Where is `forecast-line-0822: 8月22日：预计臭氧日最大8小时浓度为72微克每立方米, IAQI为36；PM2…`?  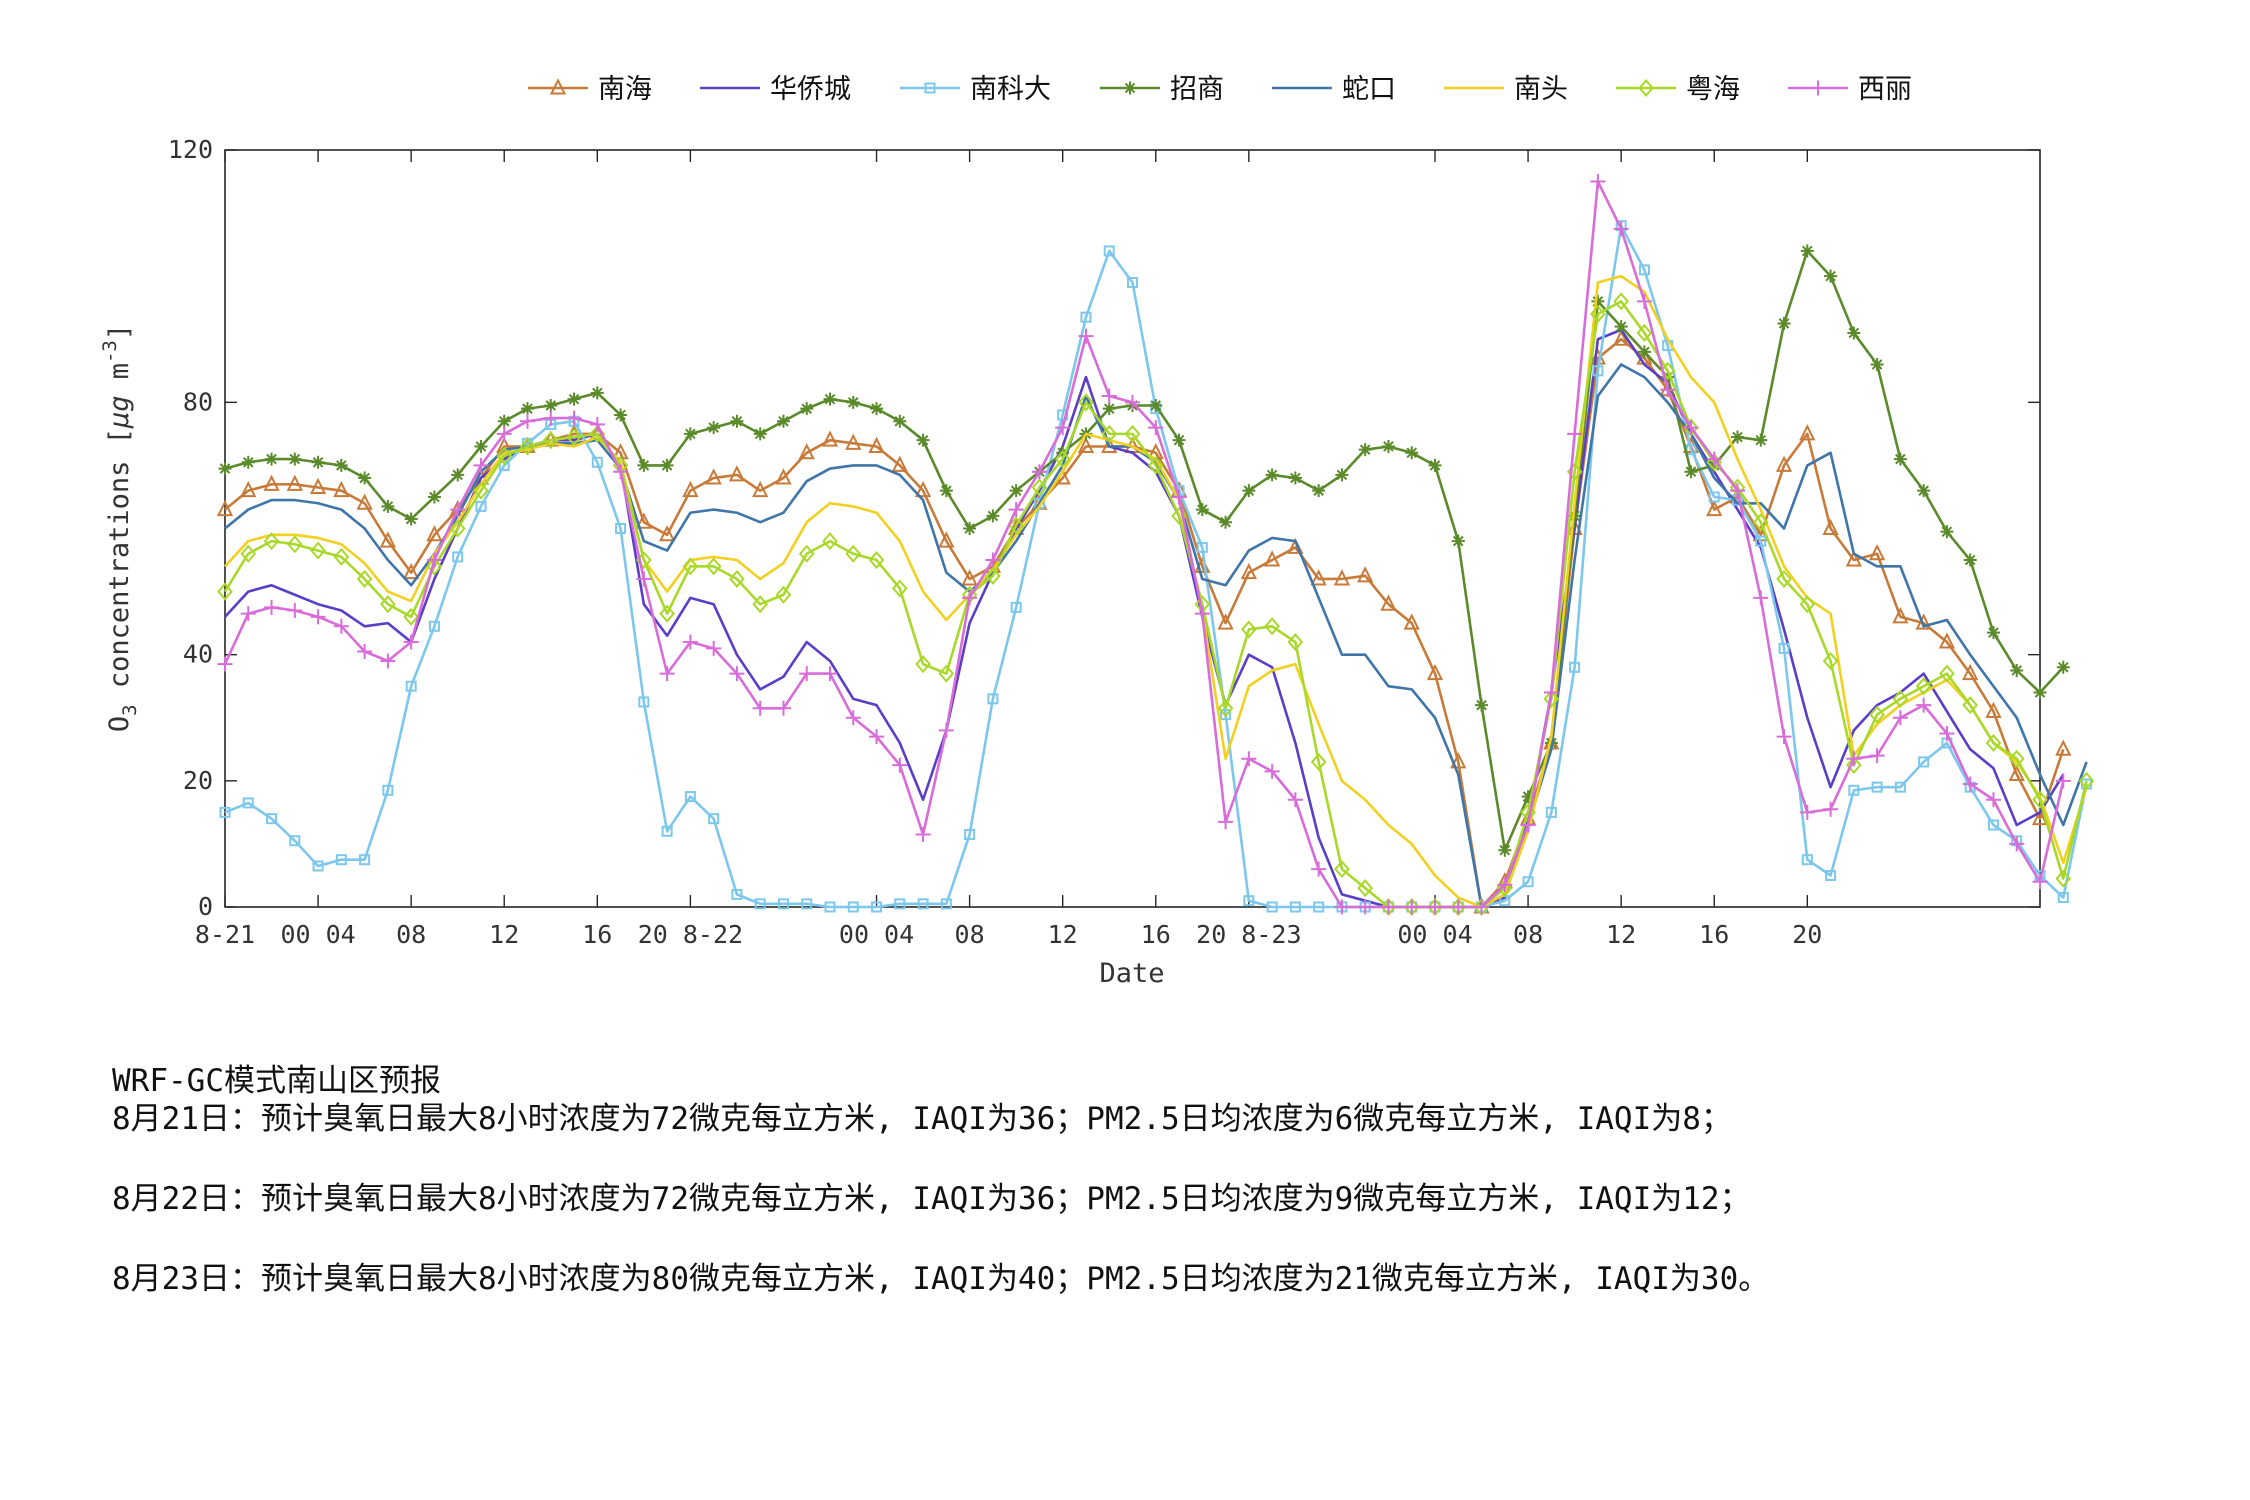
forecast-line-0822: 8月22日：预计臭氧日最大8小时浓度为72微克每立方米, IAQI为36；PM2… is located at coordinates (931, 1199).